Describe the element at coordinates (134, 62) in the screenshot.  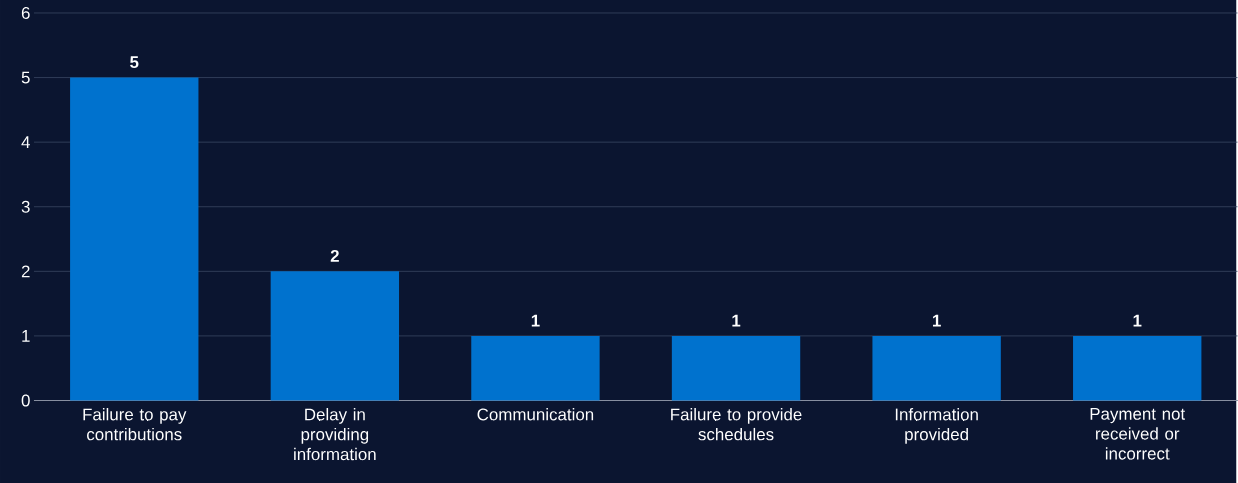
I see `data-label: 5` at that location.